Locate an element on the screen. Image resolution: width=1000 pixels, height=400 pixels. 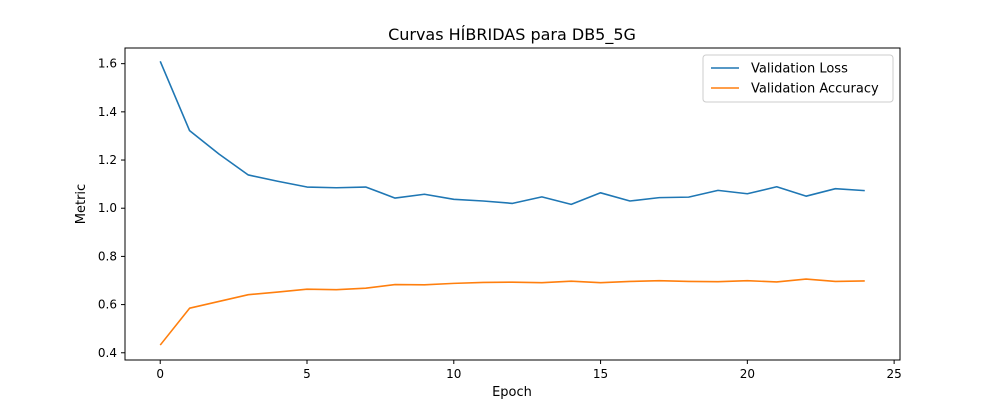
y-axis-label: Metric is located at coordinates (81, 204).